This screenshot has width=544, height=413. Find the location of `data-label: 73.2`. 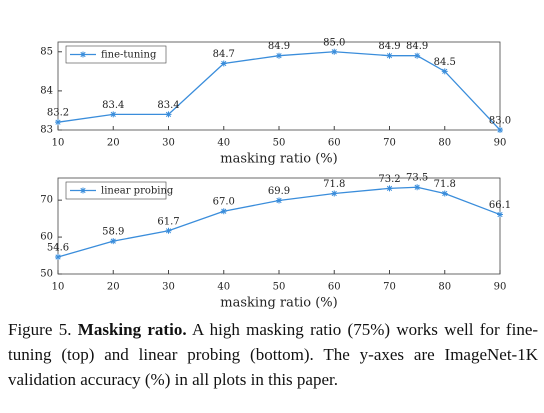

data-label: 73.2 is located at coordinates (389, 179).